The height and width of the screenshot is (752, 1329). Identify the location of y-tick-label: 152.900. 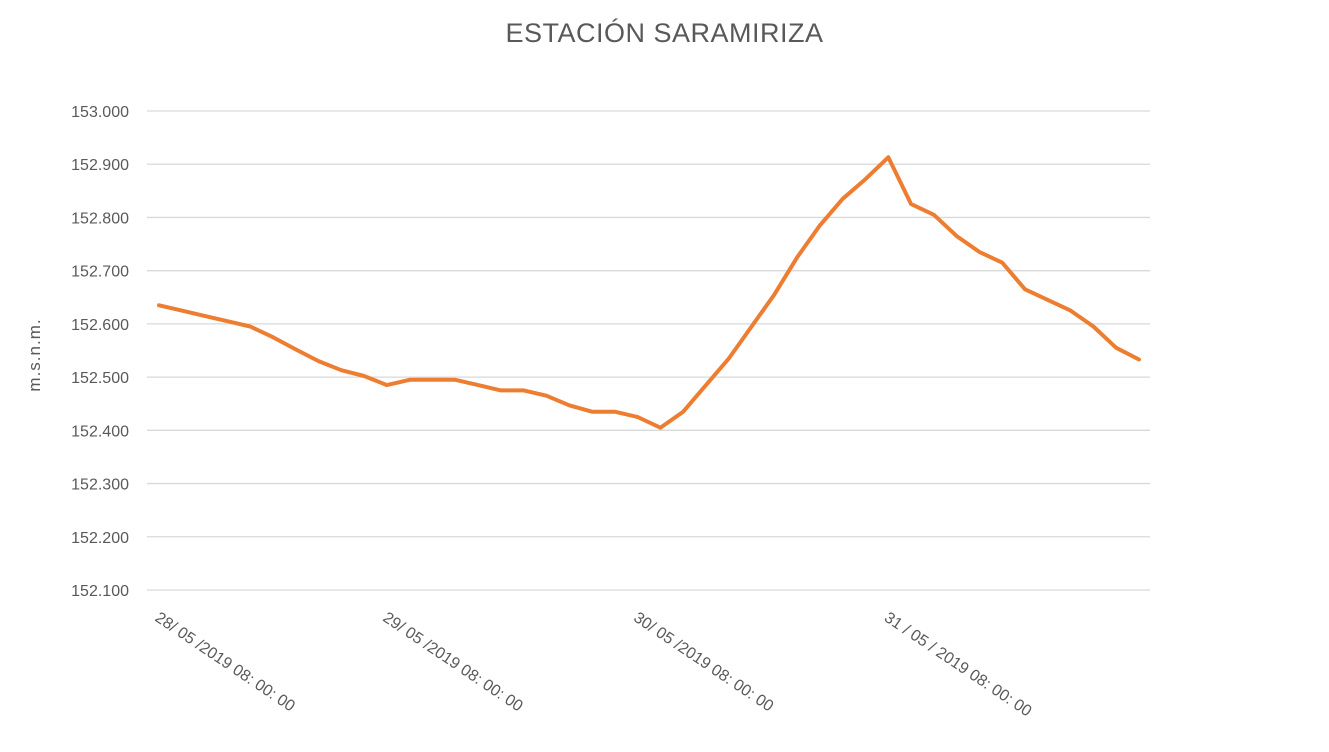
(100, 165).